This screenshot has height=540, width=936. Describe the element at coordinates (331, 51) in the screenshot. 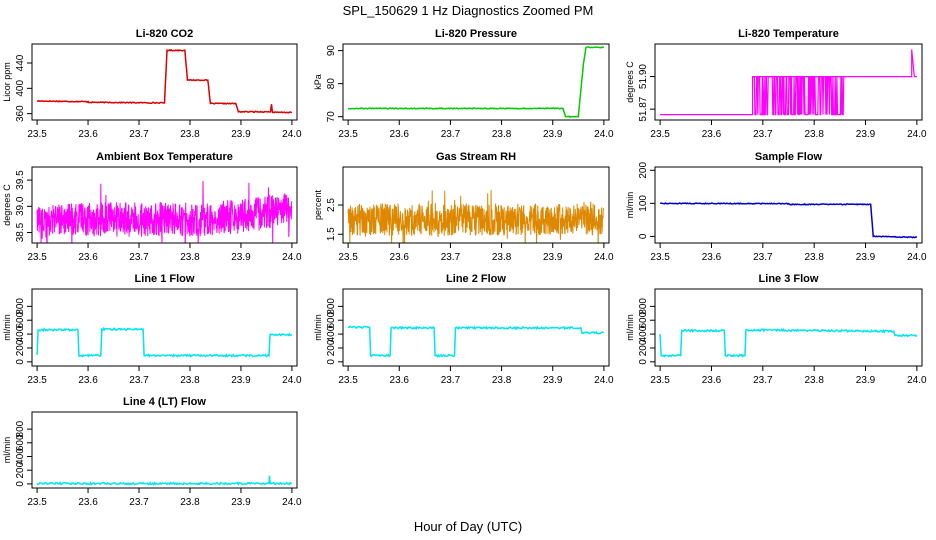

I see `y-tick-label: 90` at that location.